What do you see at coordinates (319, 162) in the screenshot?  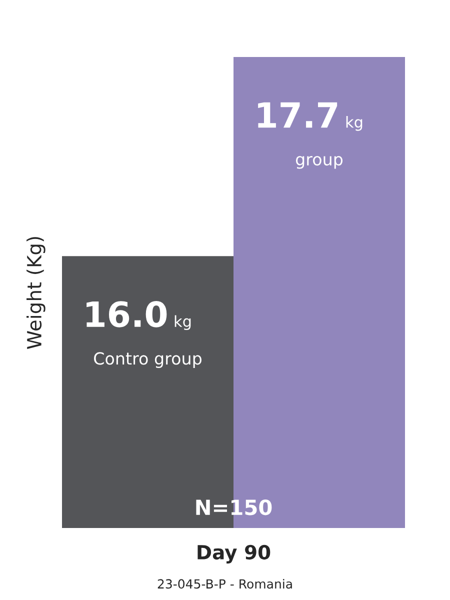 I see `x-tick-label: group` at bounding box center [319, 162].